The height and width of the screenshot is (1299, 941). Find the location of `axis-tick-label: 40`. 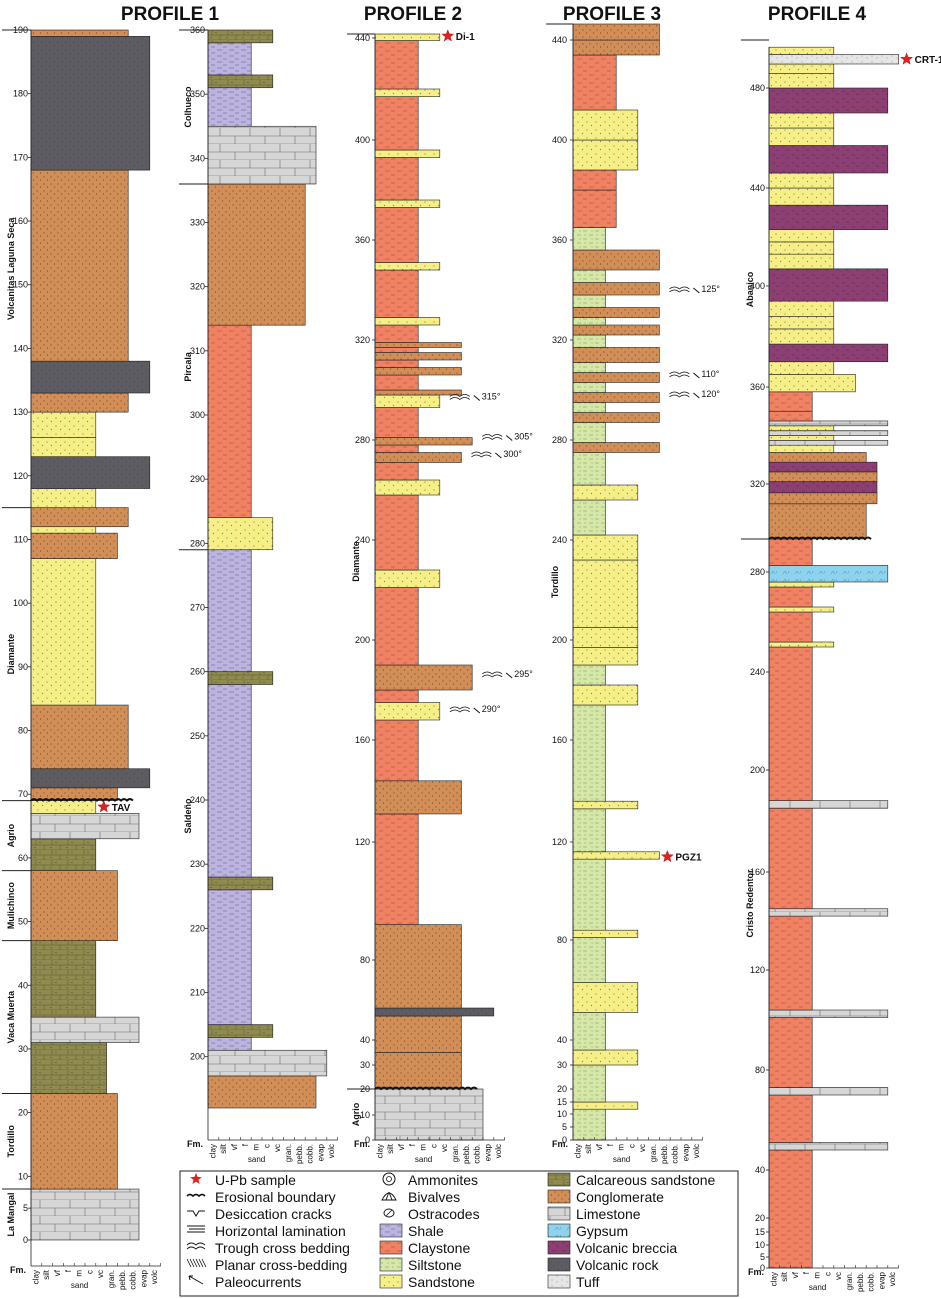

axis-tick-label: 40 is located at coordinates (23, 985).